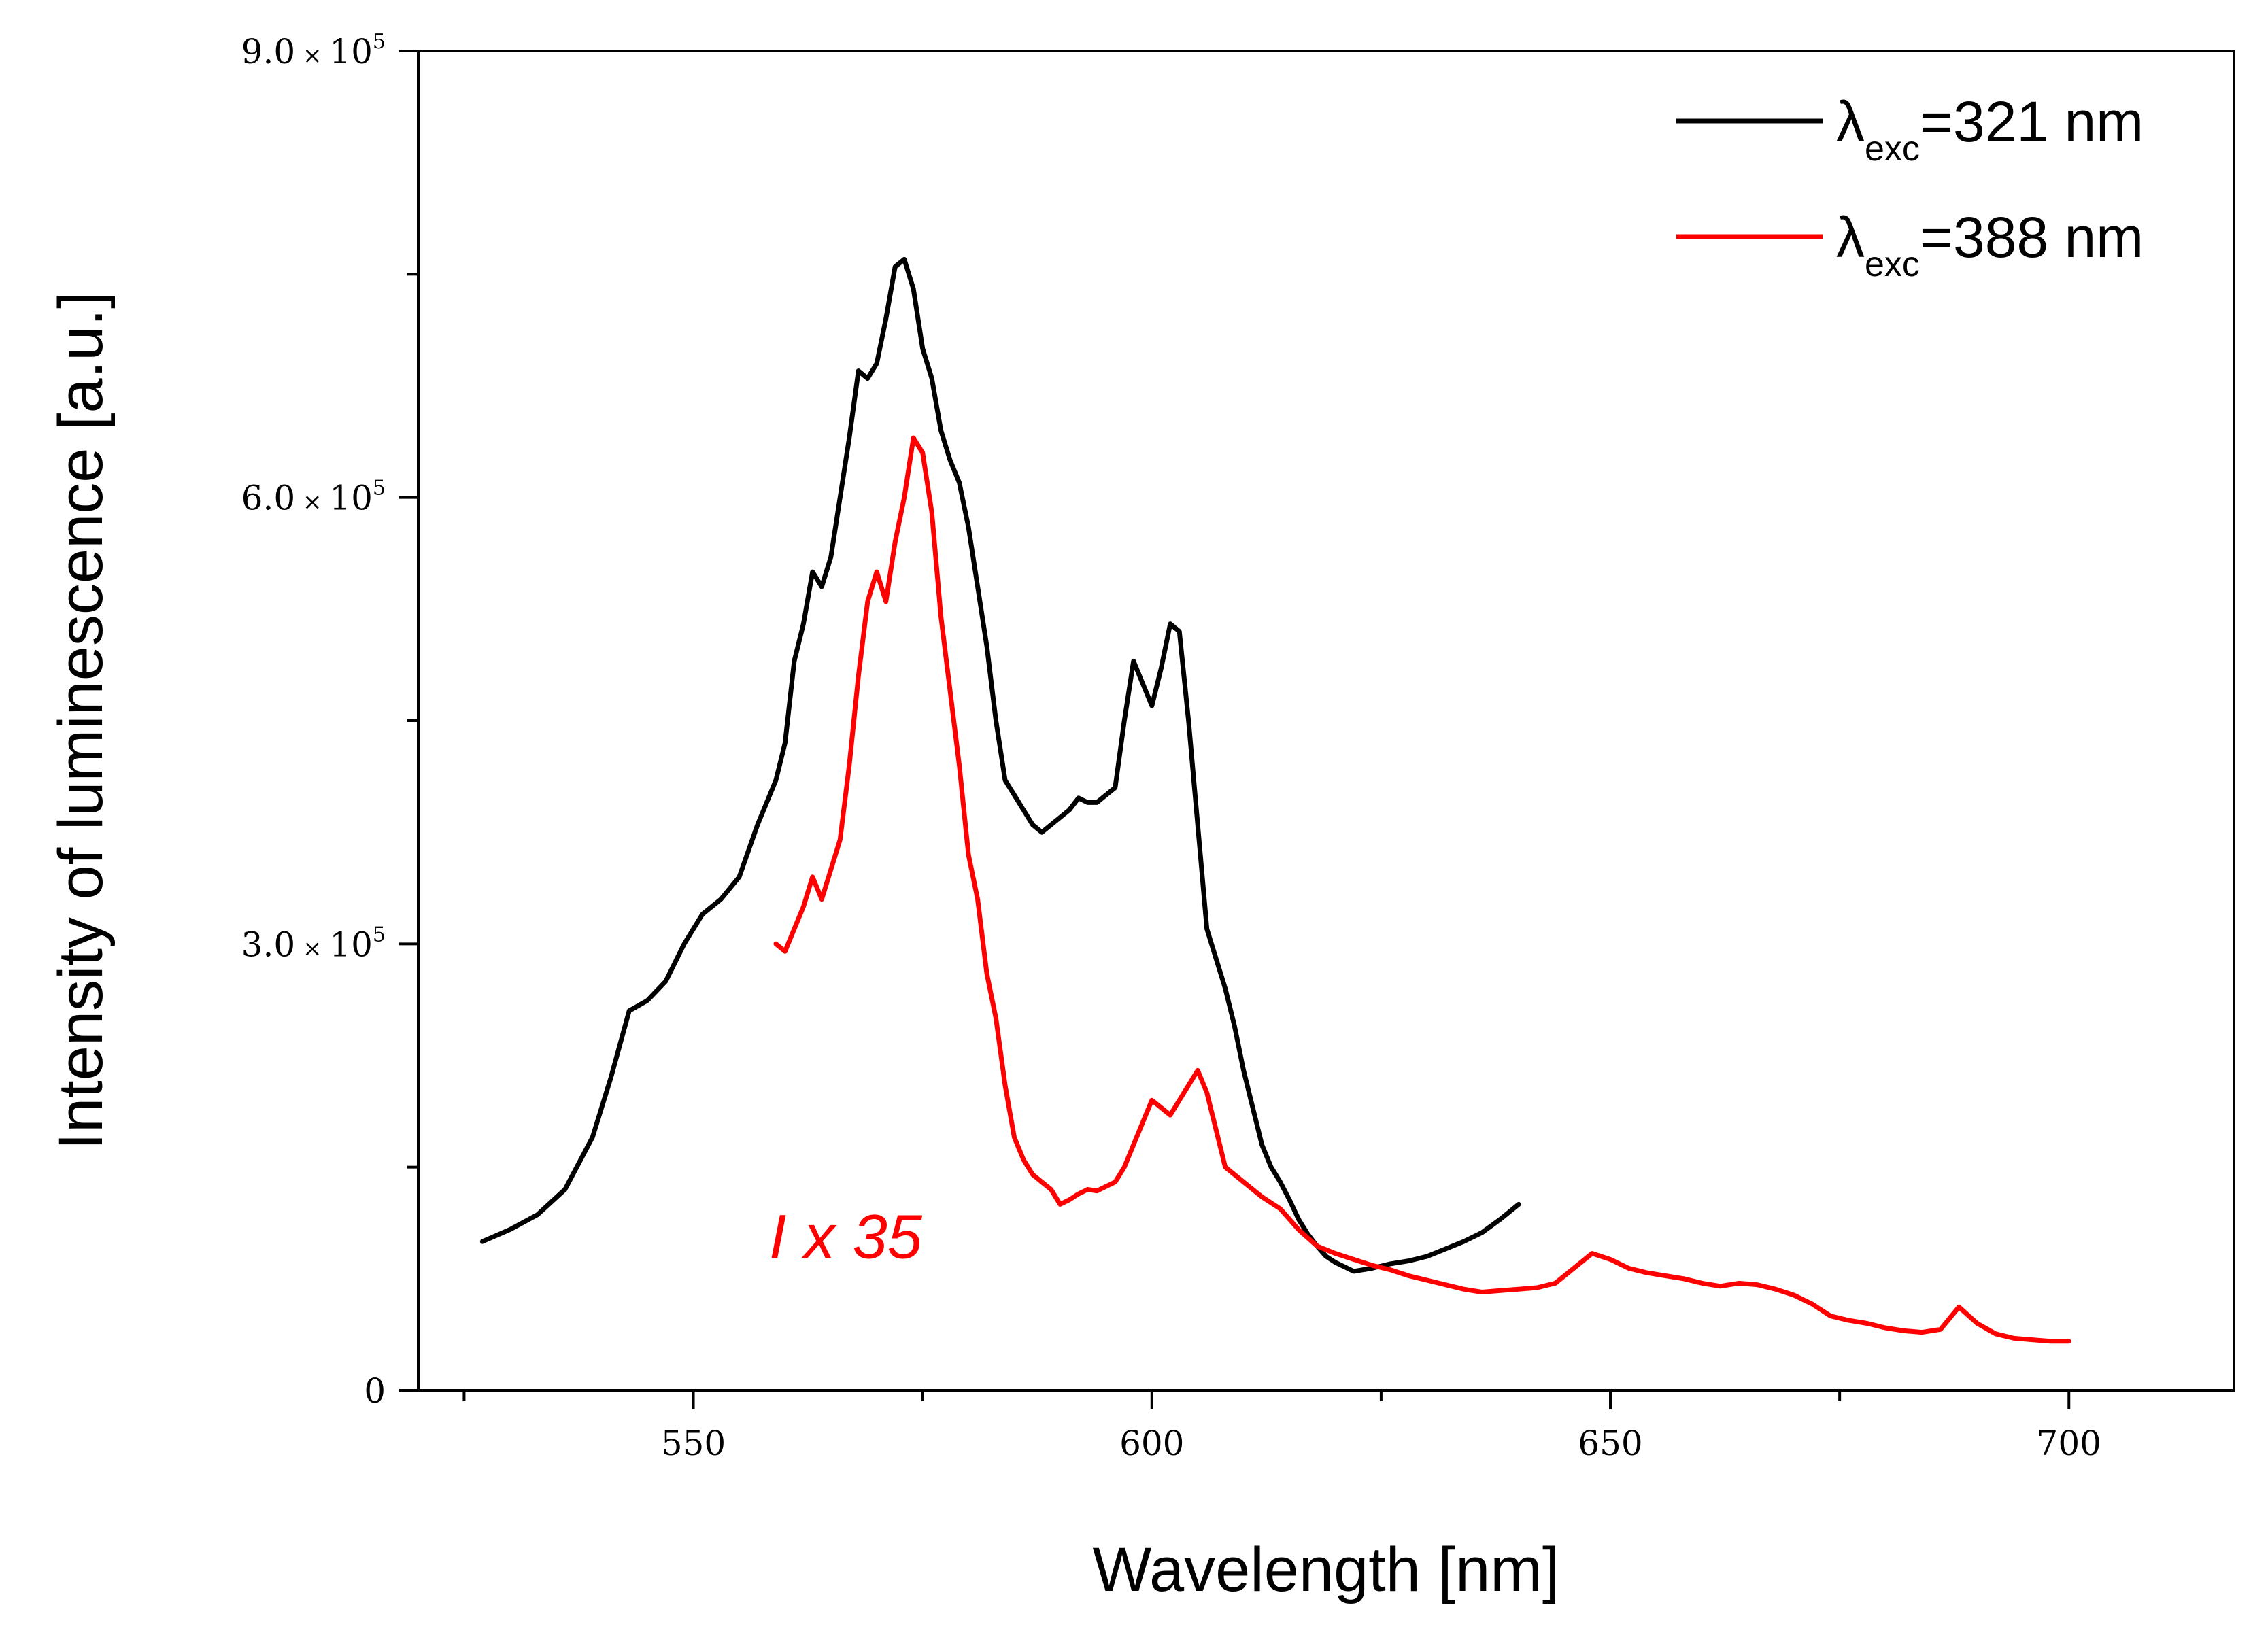  Describe the element at coordinates (1910, 187) in the screenshot. I see `legend: λexc=321 nm λexc=388 nm` at that location.